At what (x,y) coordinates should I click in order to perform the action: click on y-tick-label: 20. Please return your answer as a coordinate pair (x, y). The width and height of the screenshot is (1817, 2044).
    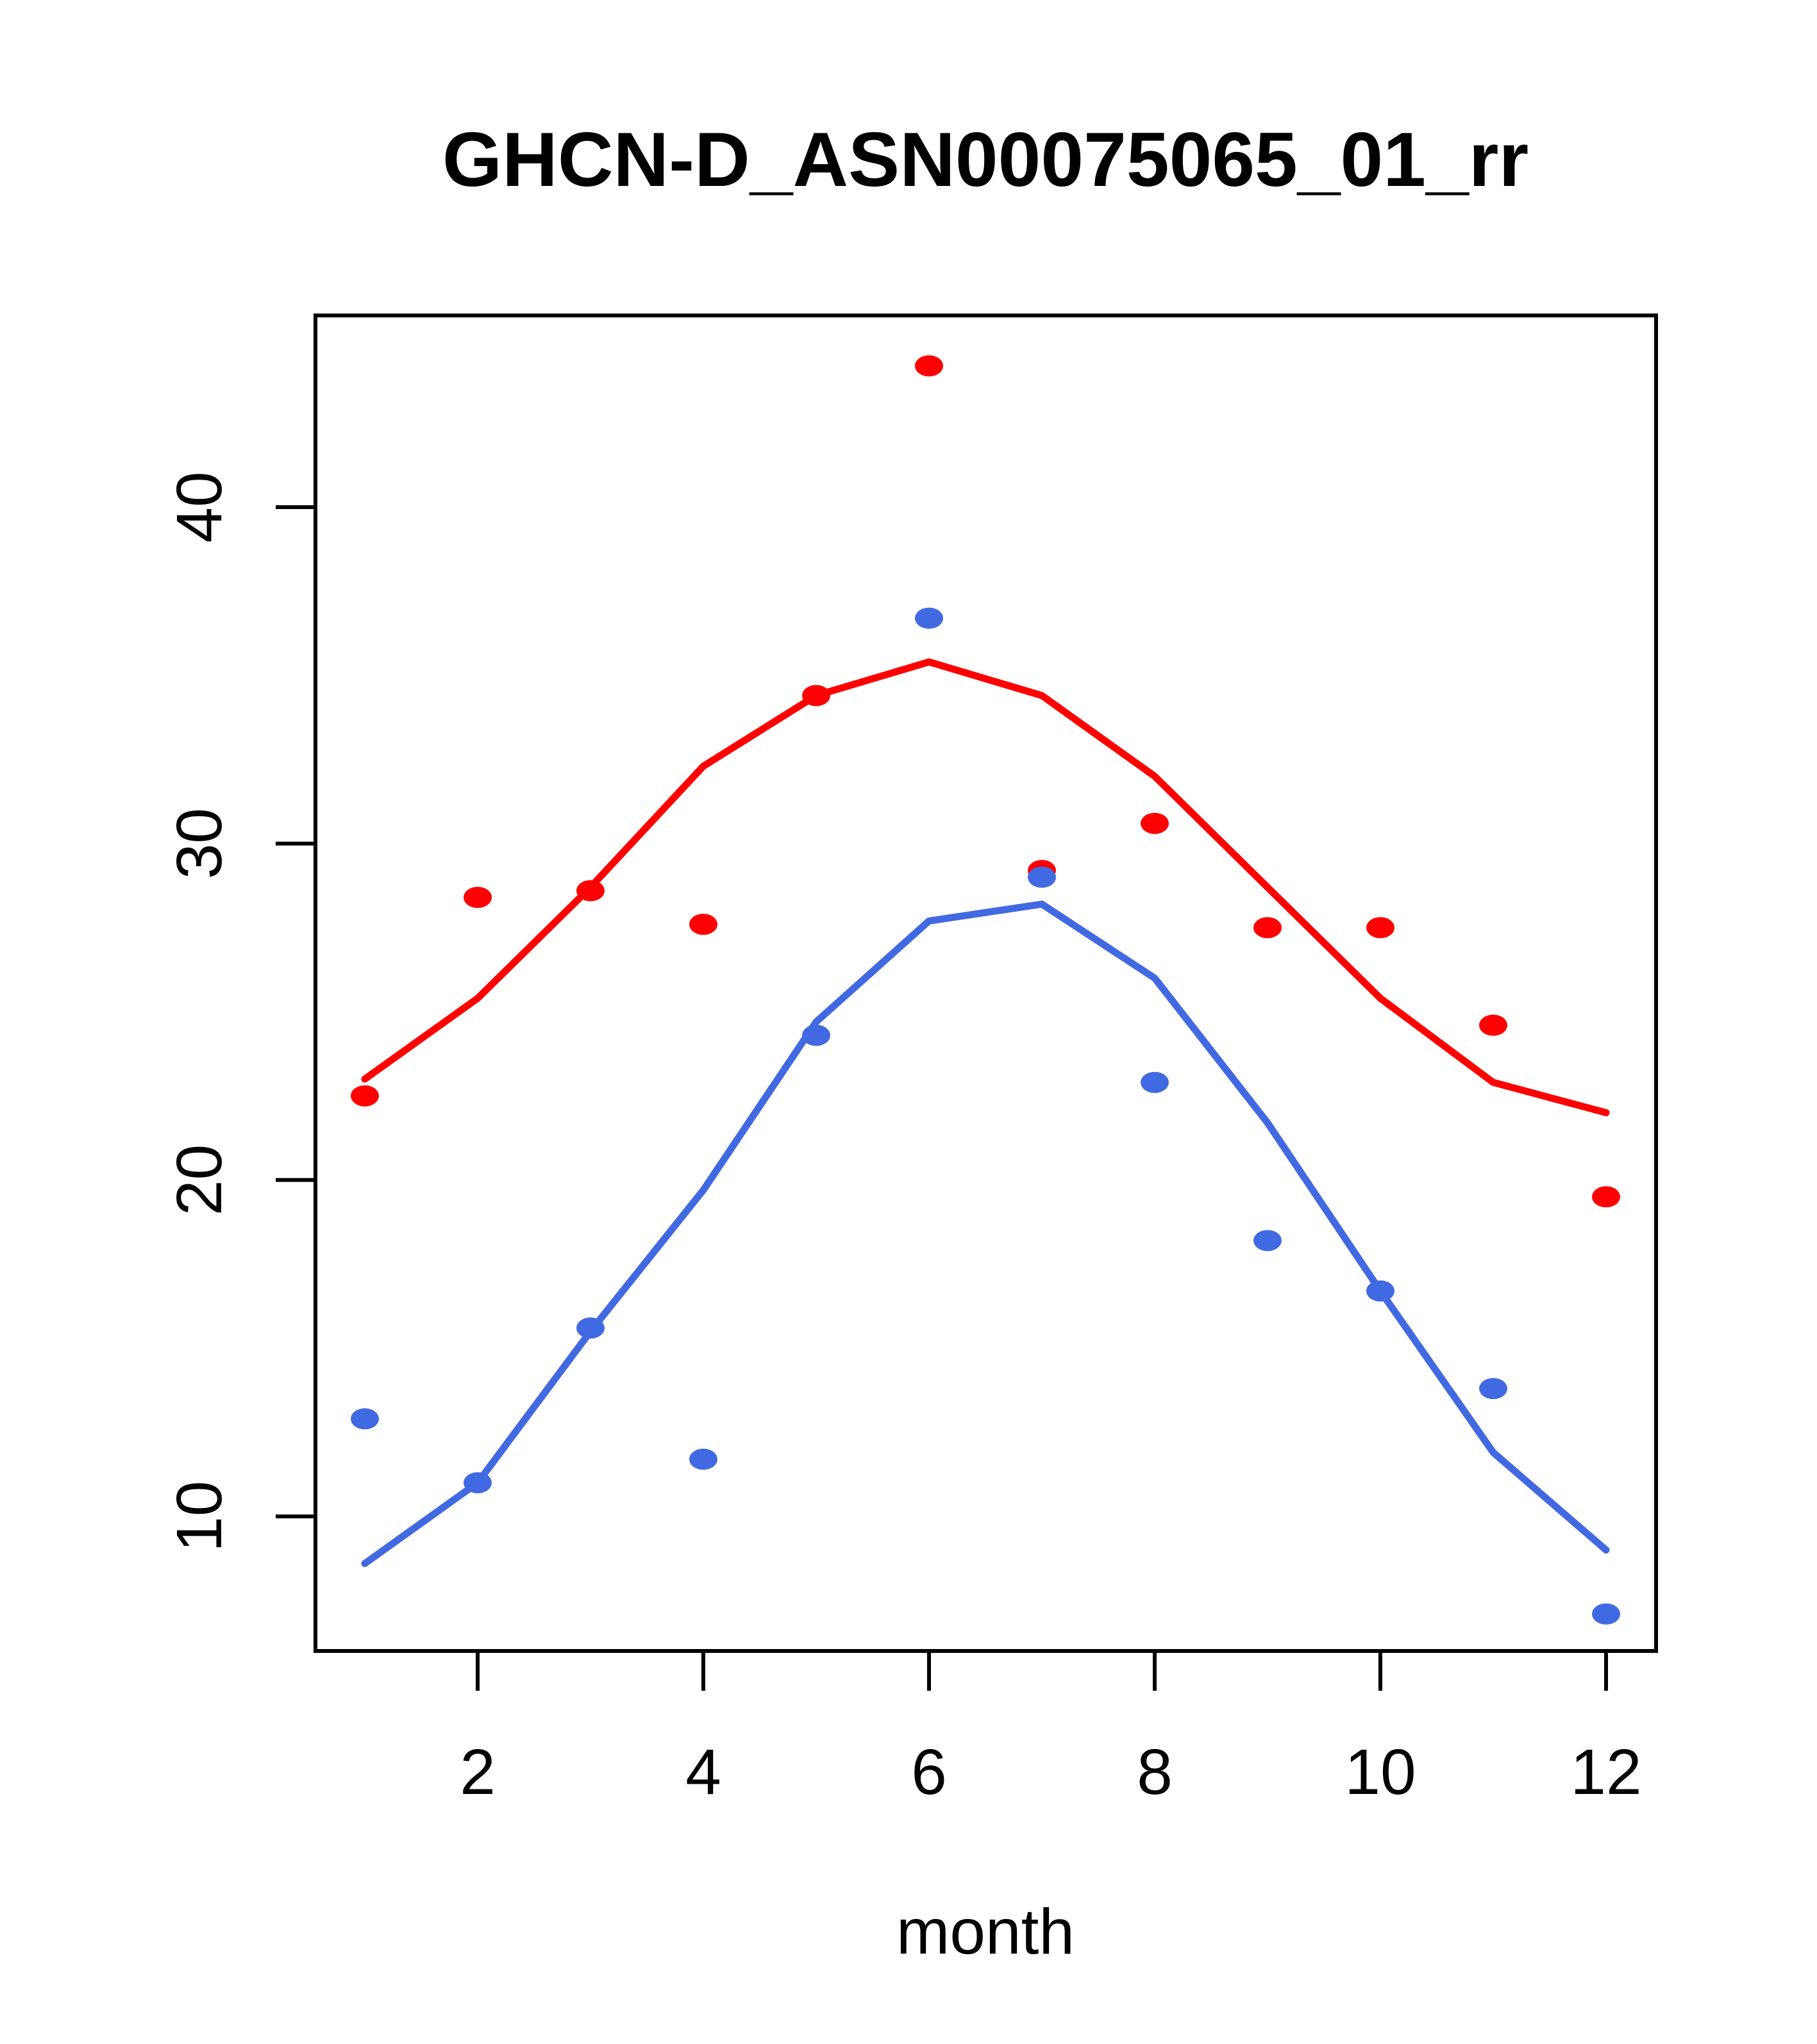
    Looking at the image, I should click on (199, 1180).